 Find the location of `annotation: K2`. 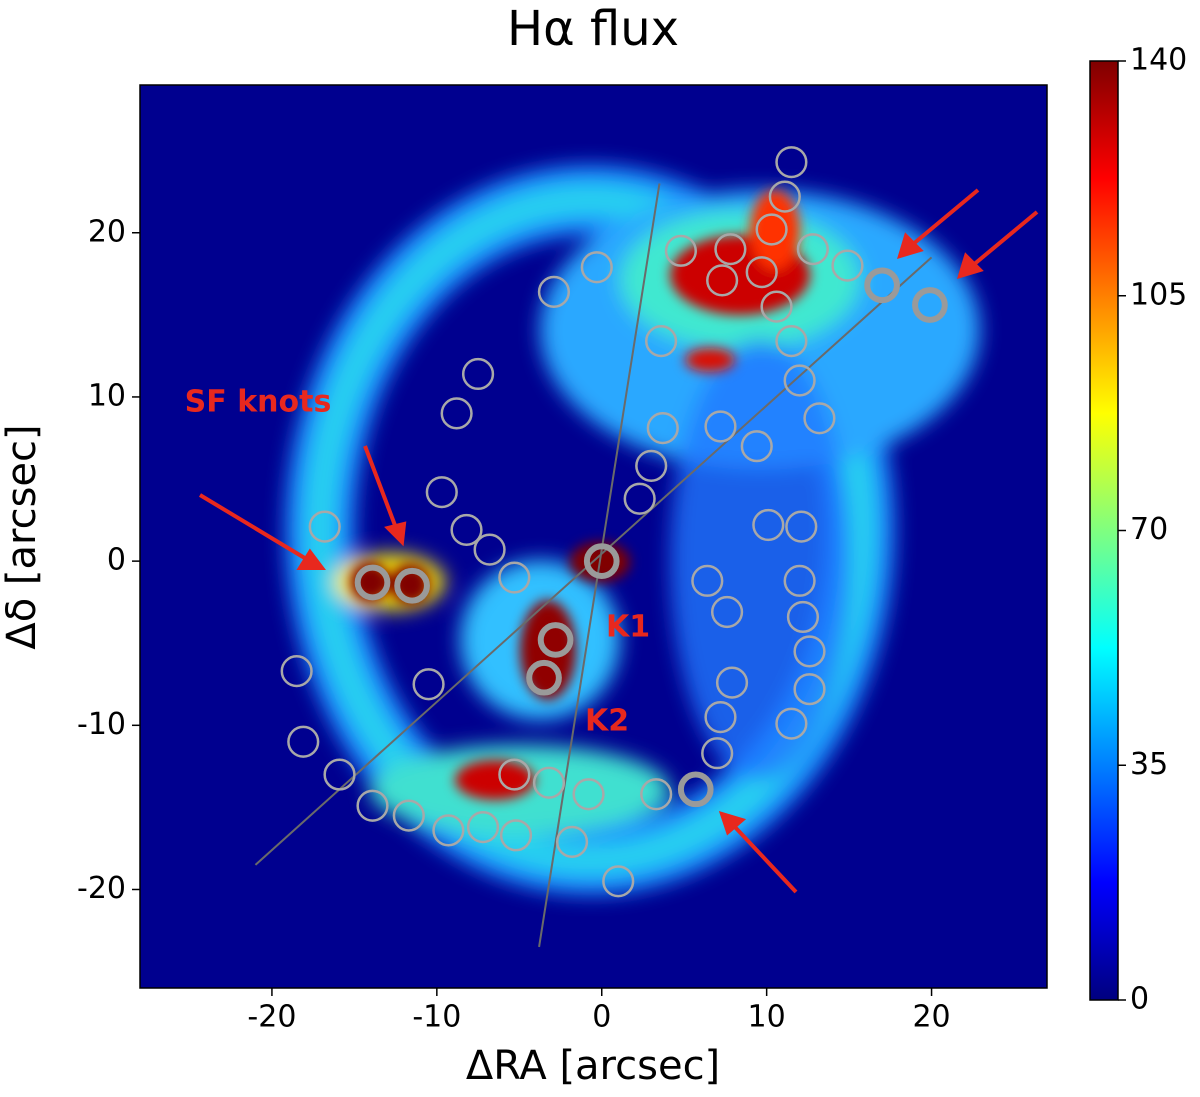

annotation: K2 is located at coordinates (607, 721).